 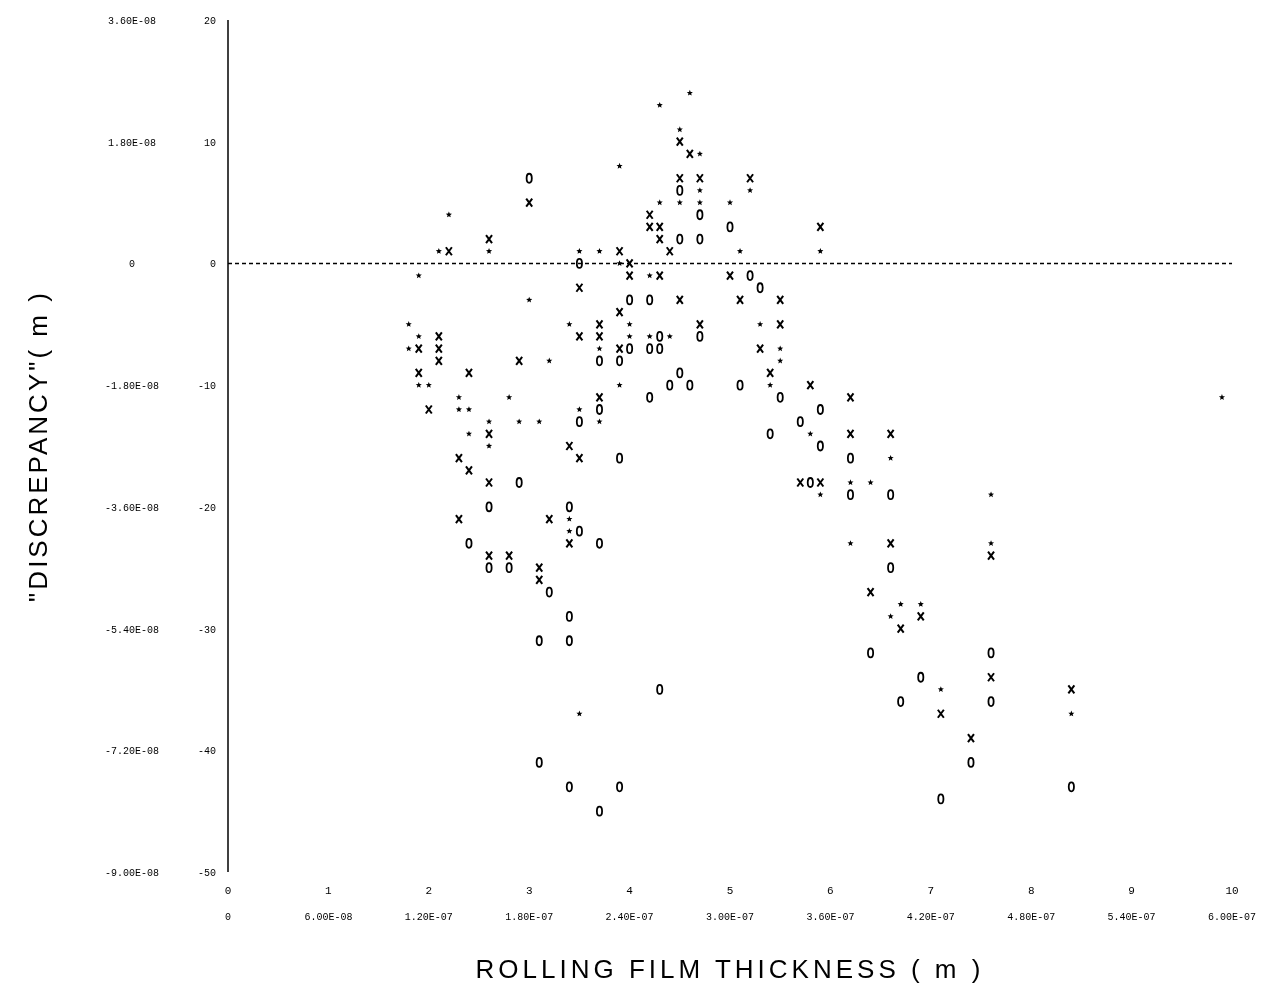 I want to click on y-tick-label: -5.40E-08, so click(x=132, y=630).